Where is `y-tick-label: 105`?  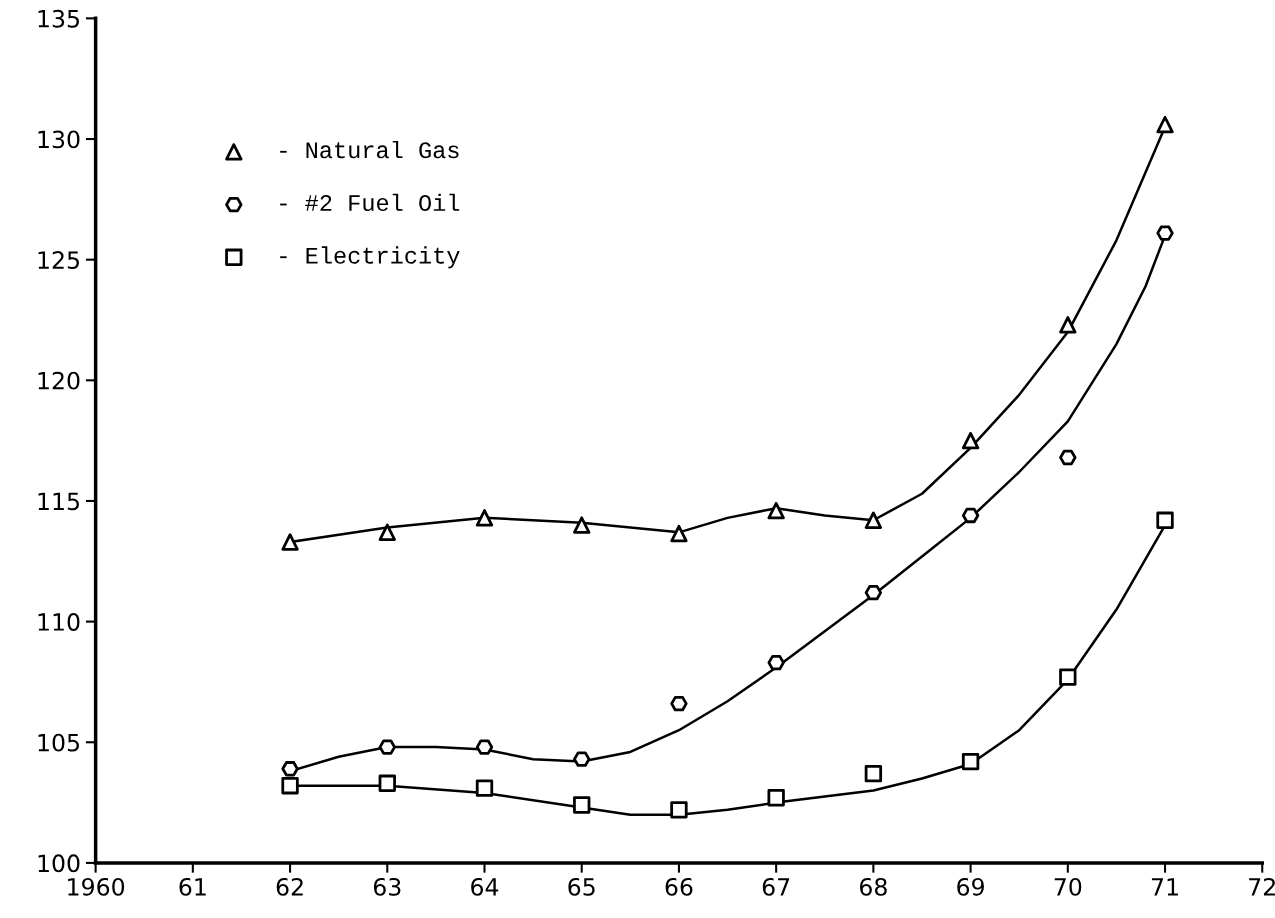
y-tick-label: 105 is located at coordinates (58, 742).